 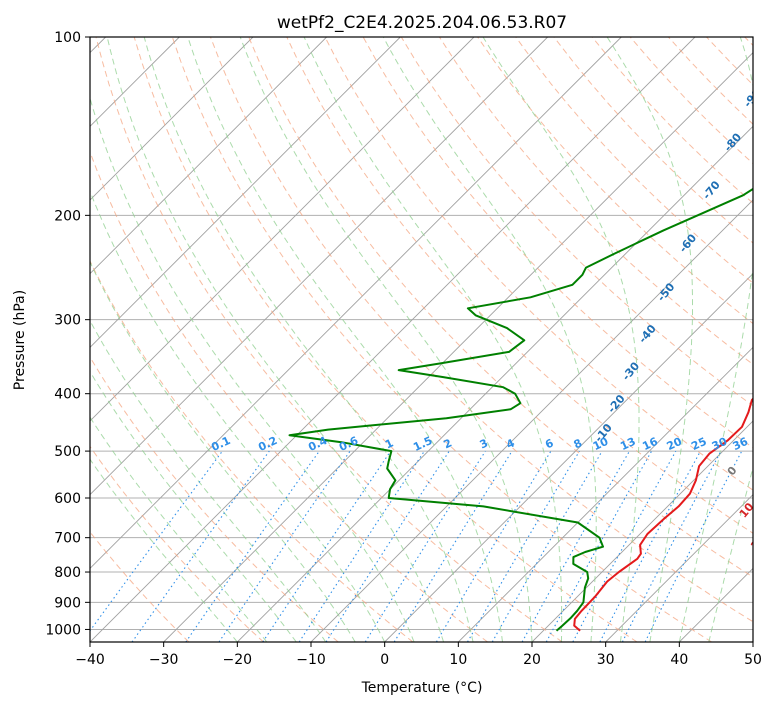 I want to click on y-tick-label: 1000, so click(x=63, y=630).